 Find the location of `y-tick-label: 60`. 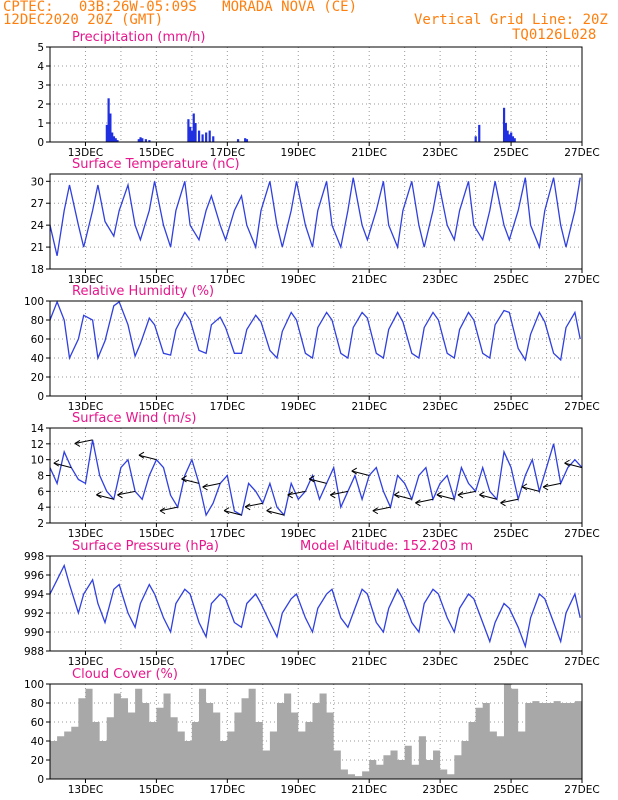

y-tick-label: 60 is located at coordinates (37, 723).